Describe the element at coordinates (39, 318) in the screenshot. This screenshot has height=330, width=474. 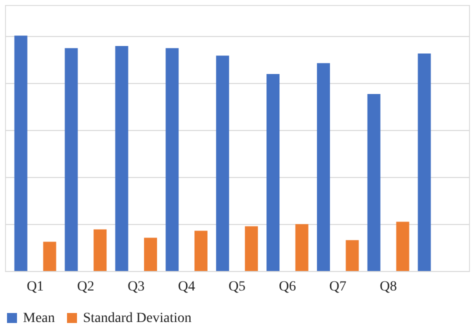
I see `legend-label: Mean` at that location.